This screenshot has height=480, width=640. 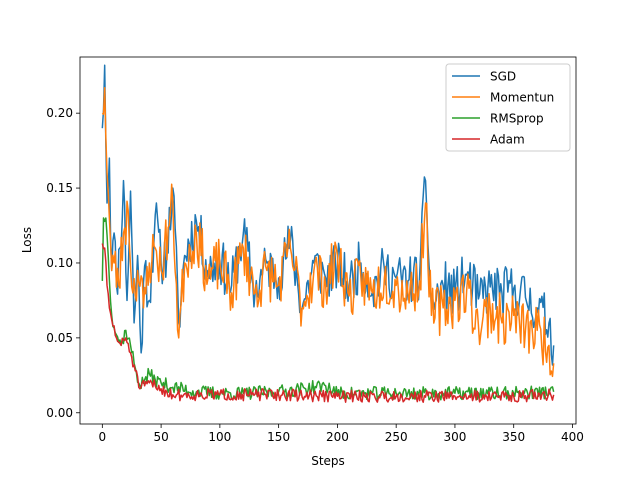 What do you see at coordinates (328, 461) in the screenshot?
I see `x-axis-label: Steps` at bounding box center [328, 461].